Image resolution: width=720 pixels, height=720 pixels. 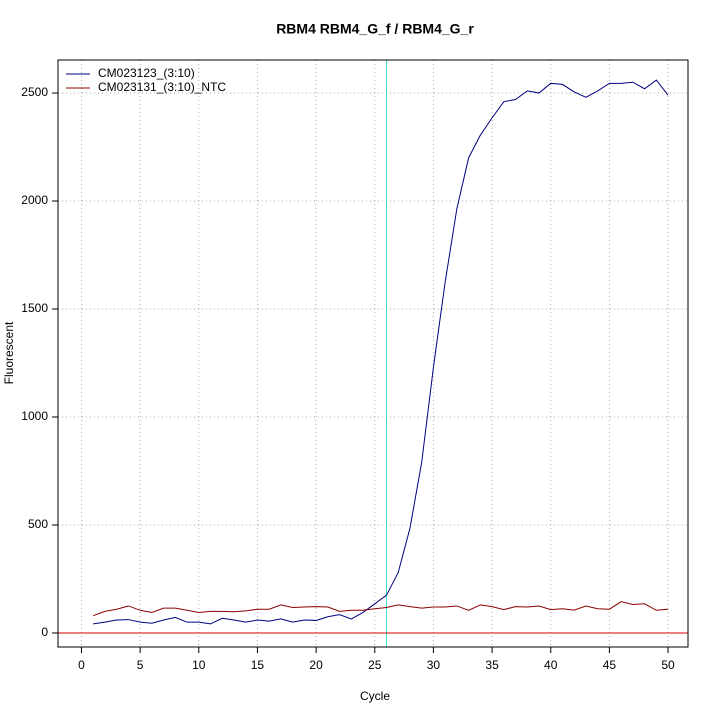 What do you see at coordinates (258, 665) in the screenshot?
I see `x-tick-label: 15` at bounding box center [258, 665].